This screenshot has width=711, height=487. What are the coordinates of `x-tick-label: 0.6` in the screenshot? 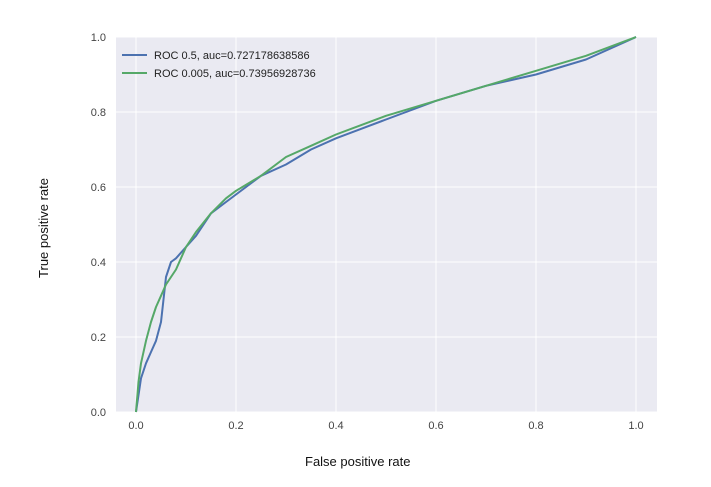 It's located at (435, 426).